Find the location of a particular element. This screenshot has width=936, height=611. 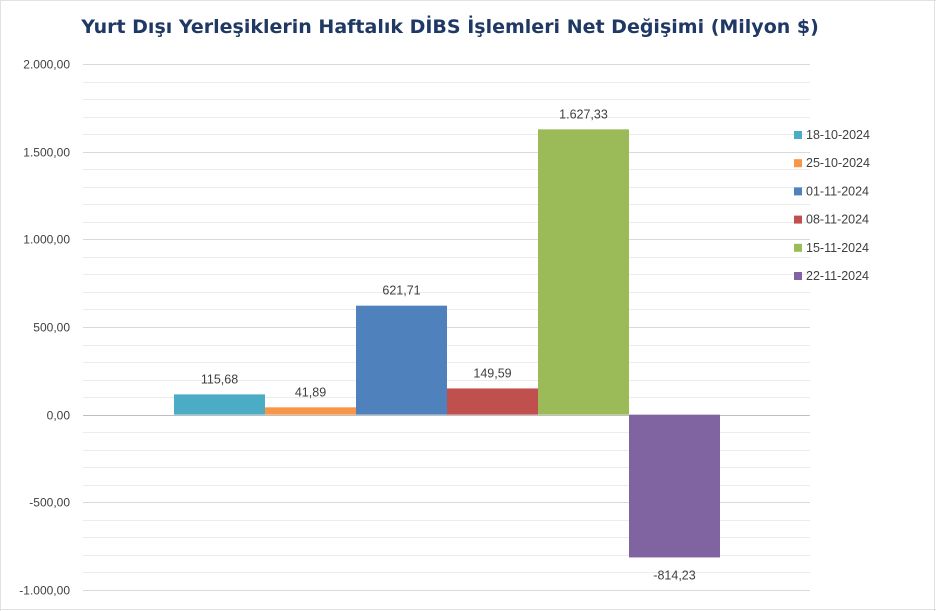

data-label: 41,89 is located at coordinates (310, 392).